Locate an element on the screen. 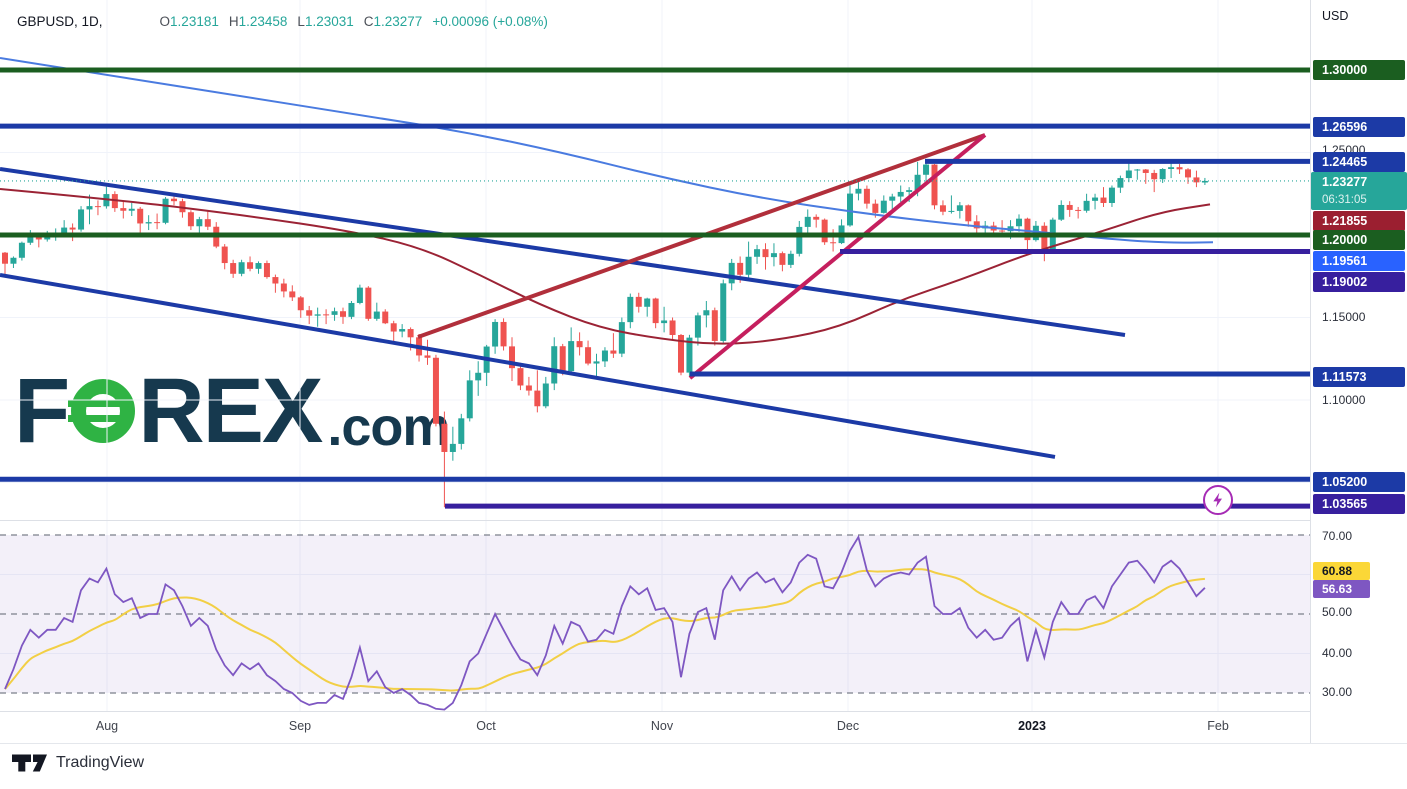 This screenshot has height=789, width=1407. bar-countdown: 06:31:05 is located at coordinates (1344, 200).